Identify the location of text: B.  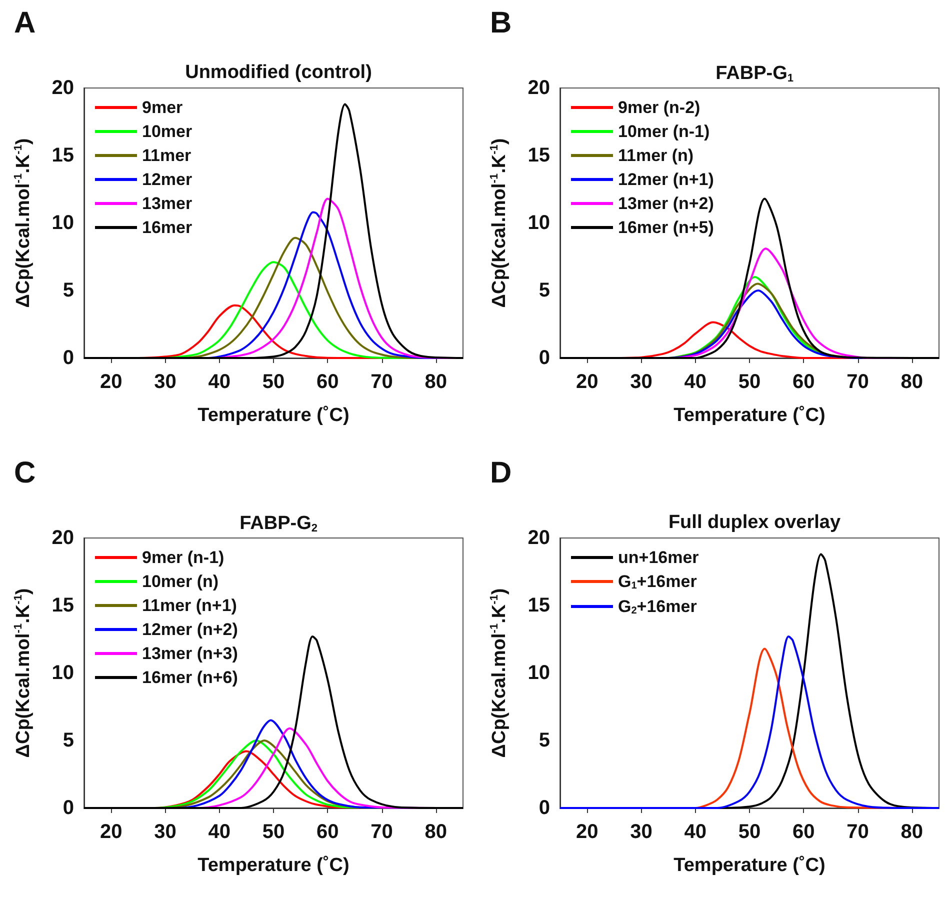
(501, 23).